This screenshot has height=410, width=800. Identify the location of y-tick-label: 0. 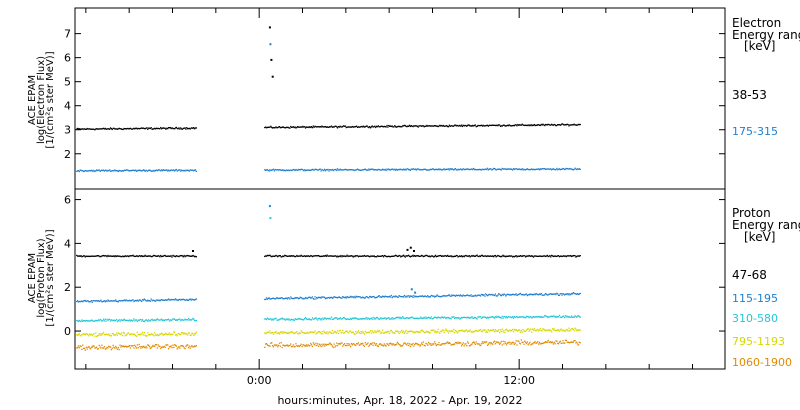
(67, 331).